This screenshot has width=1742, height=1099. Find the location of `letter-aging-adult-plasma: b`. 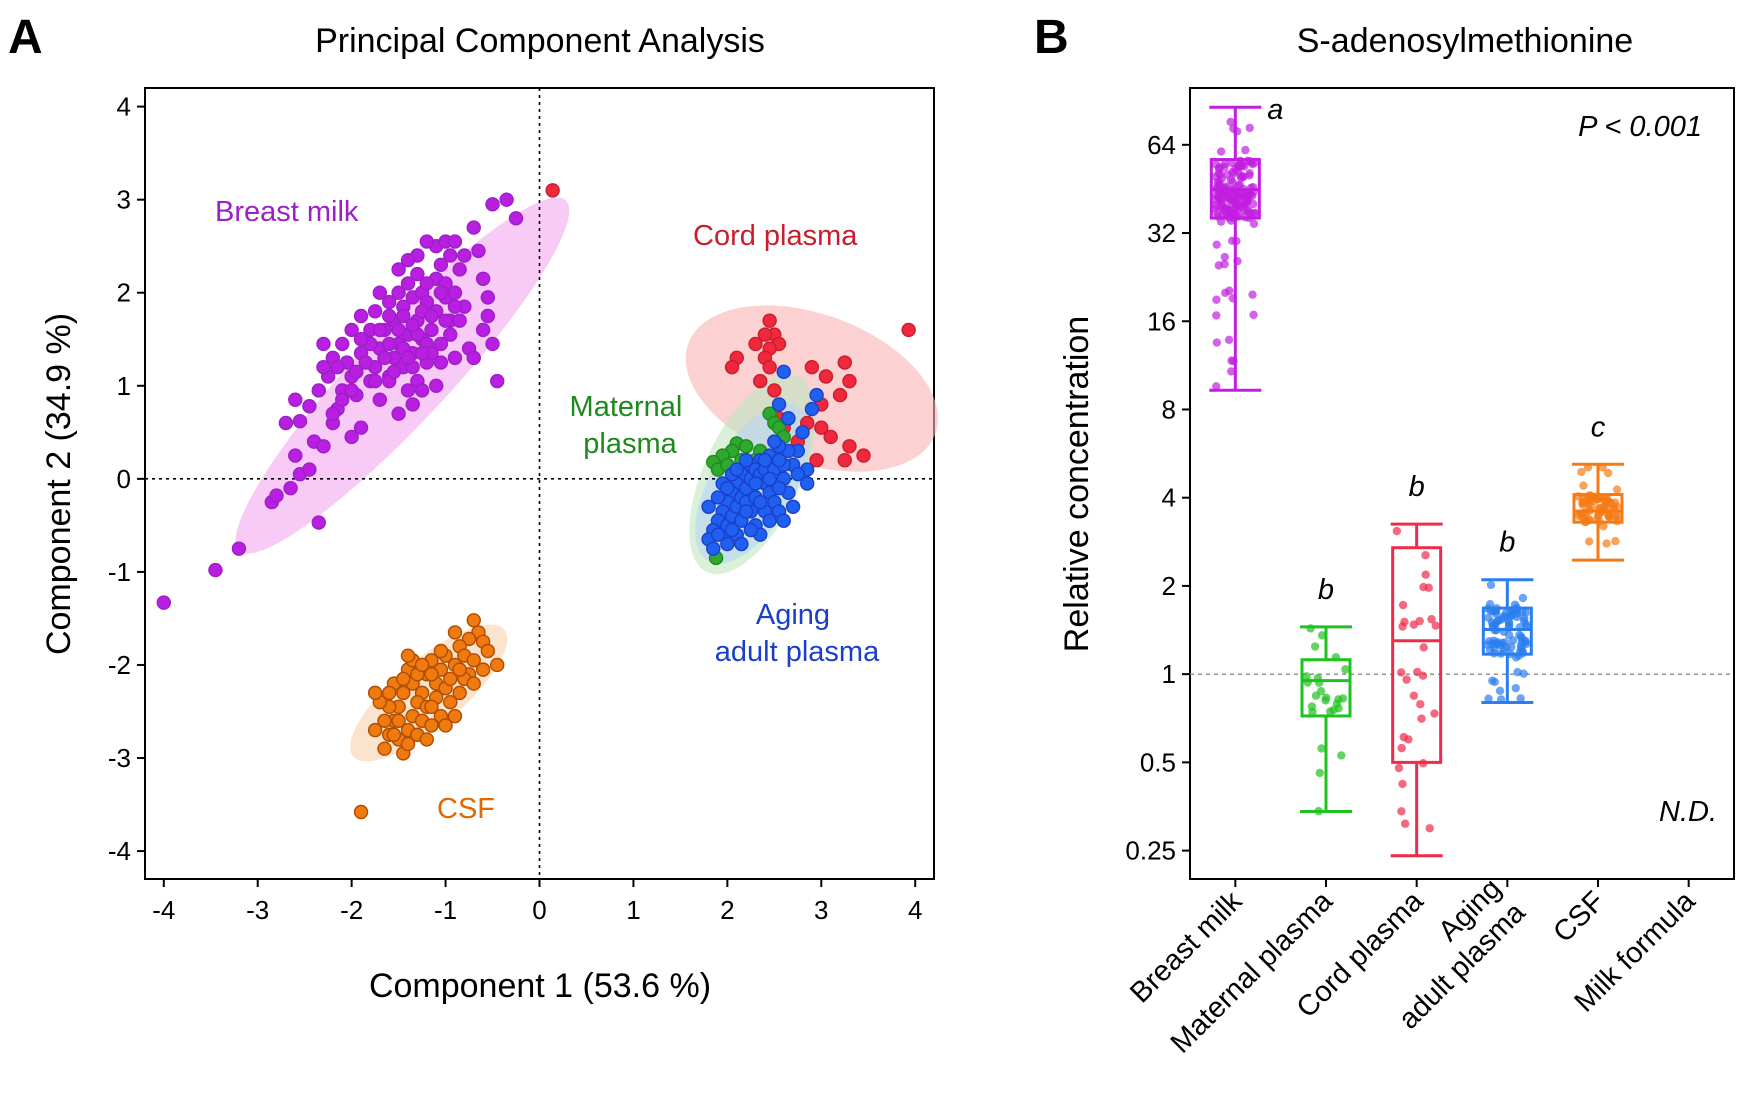

letter-aging-adult-plasma: b is located at coordinates (1507, 543).